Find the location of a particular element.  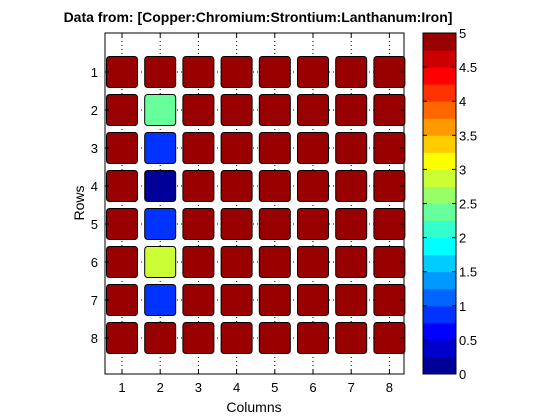

colorbar-tick-label: 1 is located at coordinates (462, 306).